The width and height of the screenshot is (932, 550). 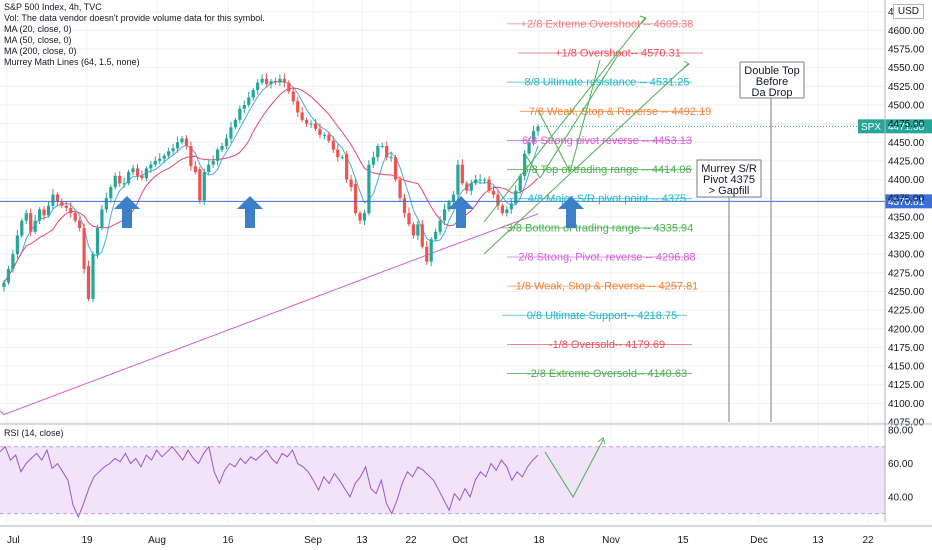 What do you see at coordinates (906, 143) in the screenshot?
I see `y-tick-label: 4450.00` at bounding box center [906, 143].